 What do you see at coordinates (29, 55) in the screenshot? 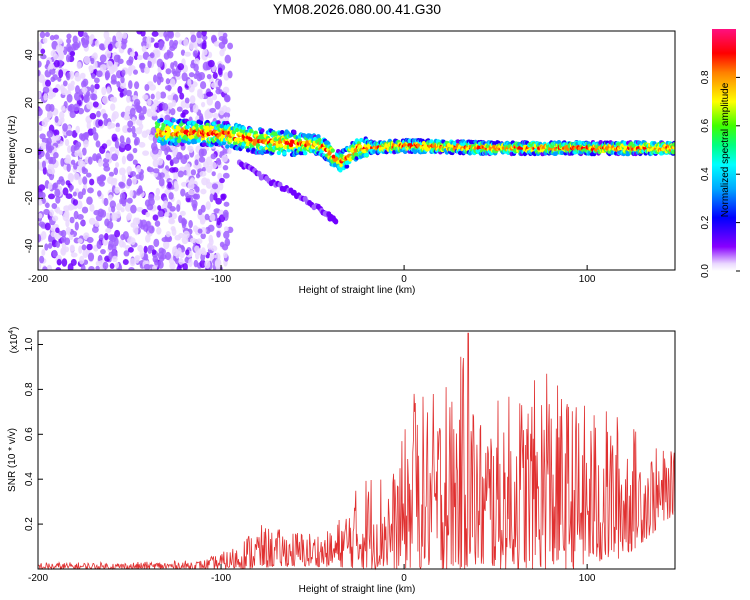
I see `y-tick-label: 40` at bounding box center [29, 55].